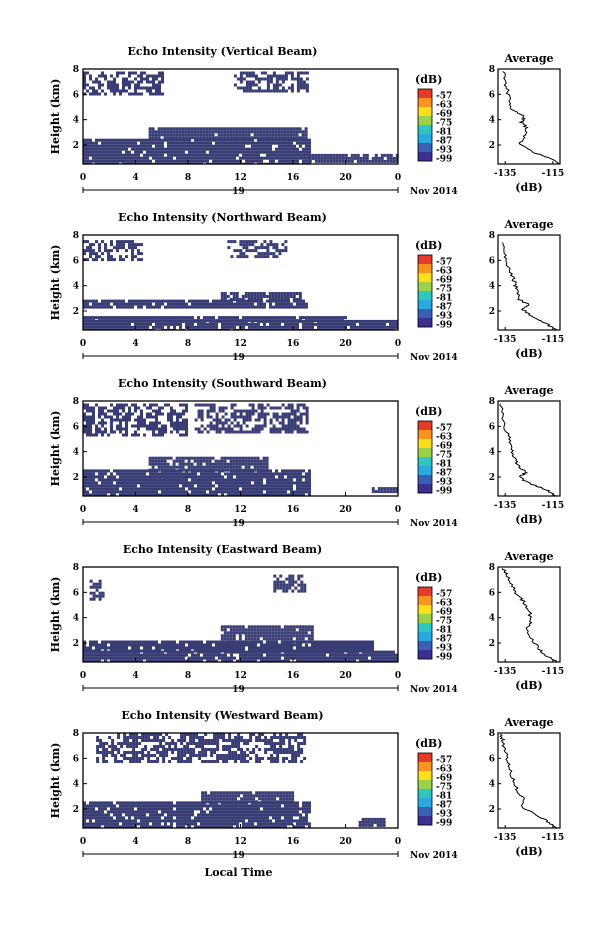  What do you see at coordinates (76, 478) in the screenshot?
I see `y-tick-label: 2` at bounding box center [76, 478].